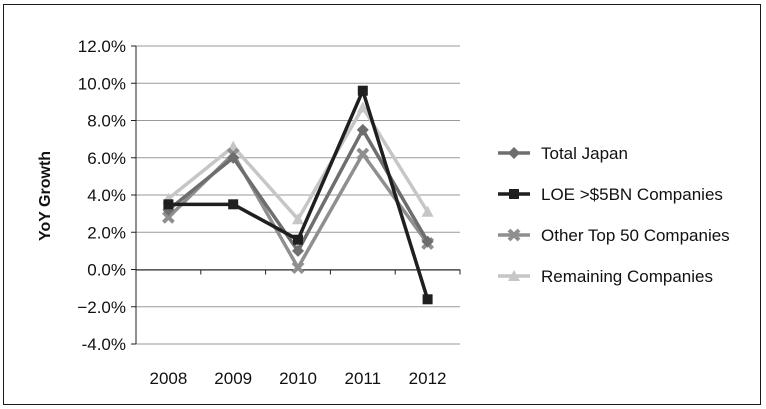 The image size is (766, 409). Describe the element at coordinates (102, 46) in the screenshot. I see `y-tick-label: 12.0%` at that location.